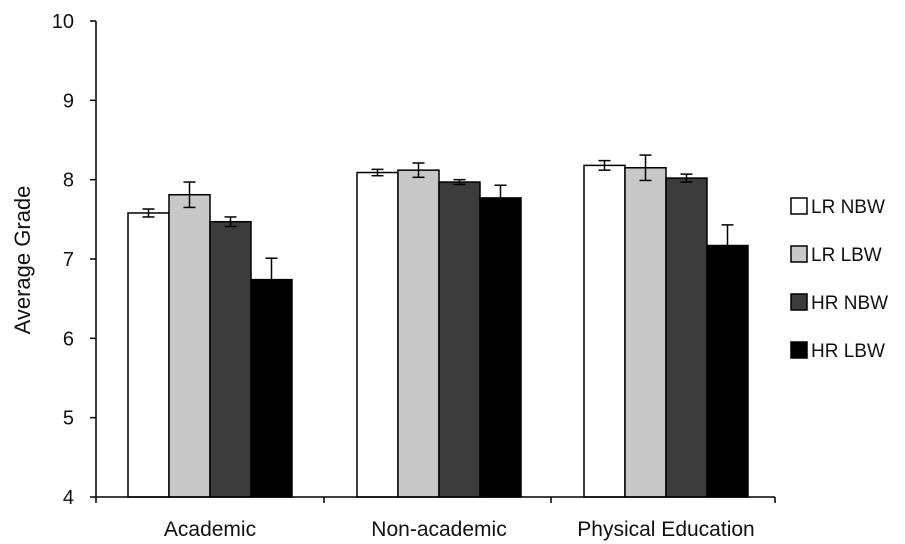  Describe the element at coordinates (68, 419) in the screenshot. I see `y-tick-label: 5` at that location.